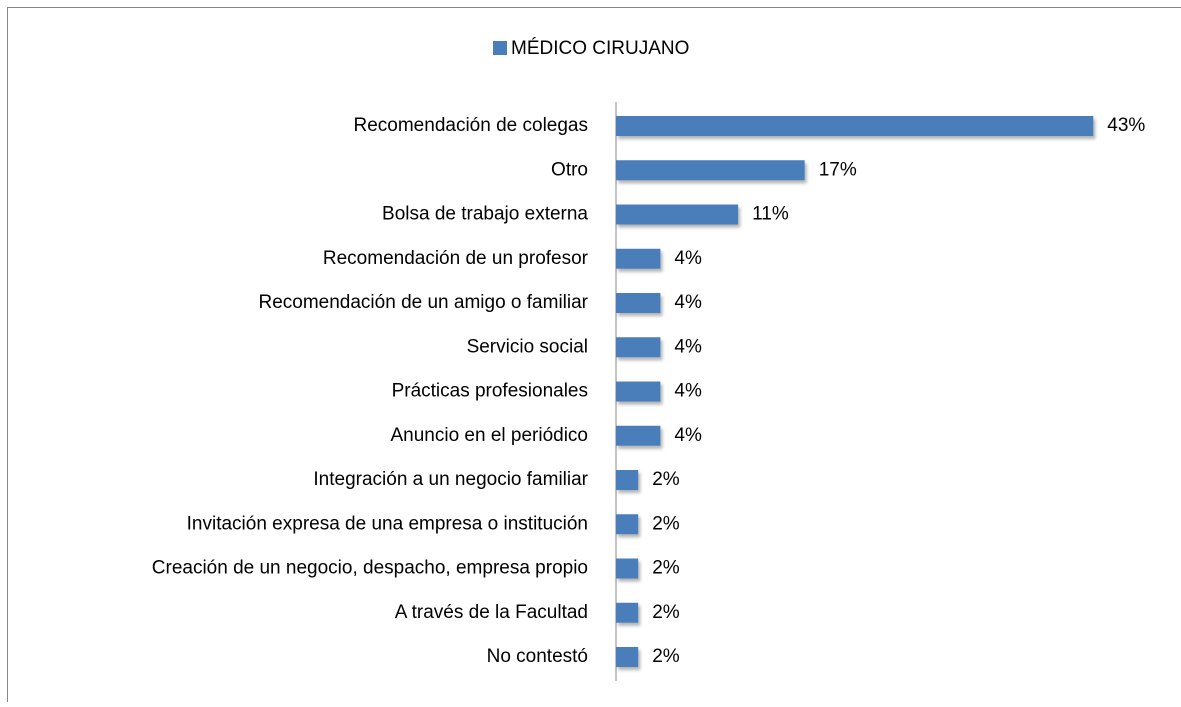 The width and height of the screenshot is (1181, 707). Describe the element at coordinates (489, 435) in the screenshot. I see `category-label: Anuncio en el periódico` at that location.